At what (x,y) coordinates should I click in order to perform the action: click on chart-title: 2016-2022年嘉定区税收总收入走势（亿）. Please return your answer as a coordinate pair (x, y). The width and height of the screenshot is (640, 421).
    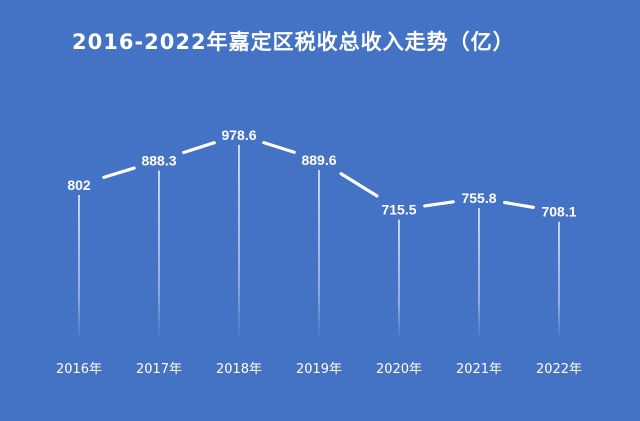
    Looking at the image, I should click on (293, 42).